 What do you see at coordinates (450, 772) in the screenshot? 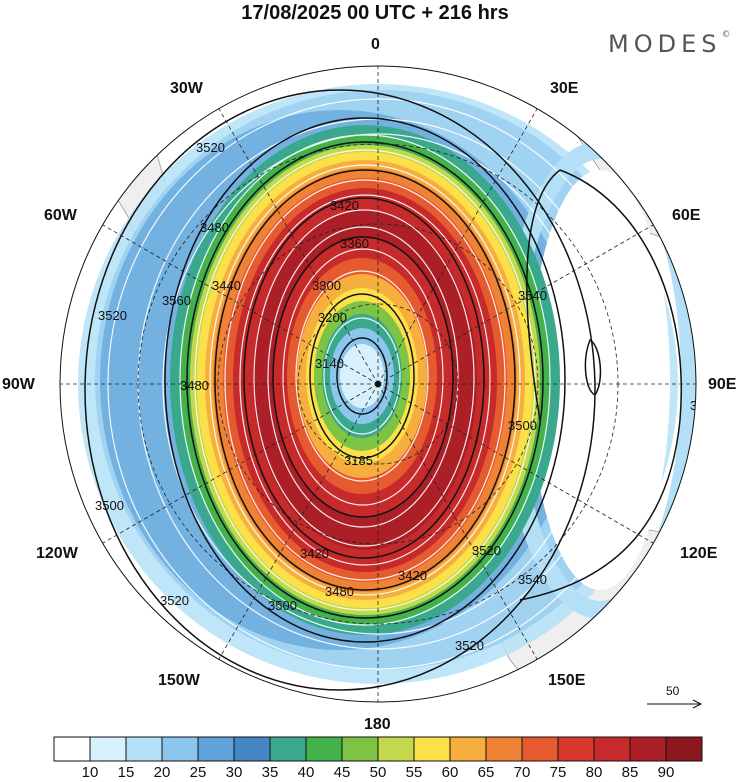
I see `colorbar-tick-label: 60` at bounding box center [450, 772].